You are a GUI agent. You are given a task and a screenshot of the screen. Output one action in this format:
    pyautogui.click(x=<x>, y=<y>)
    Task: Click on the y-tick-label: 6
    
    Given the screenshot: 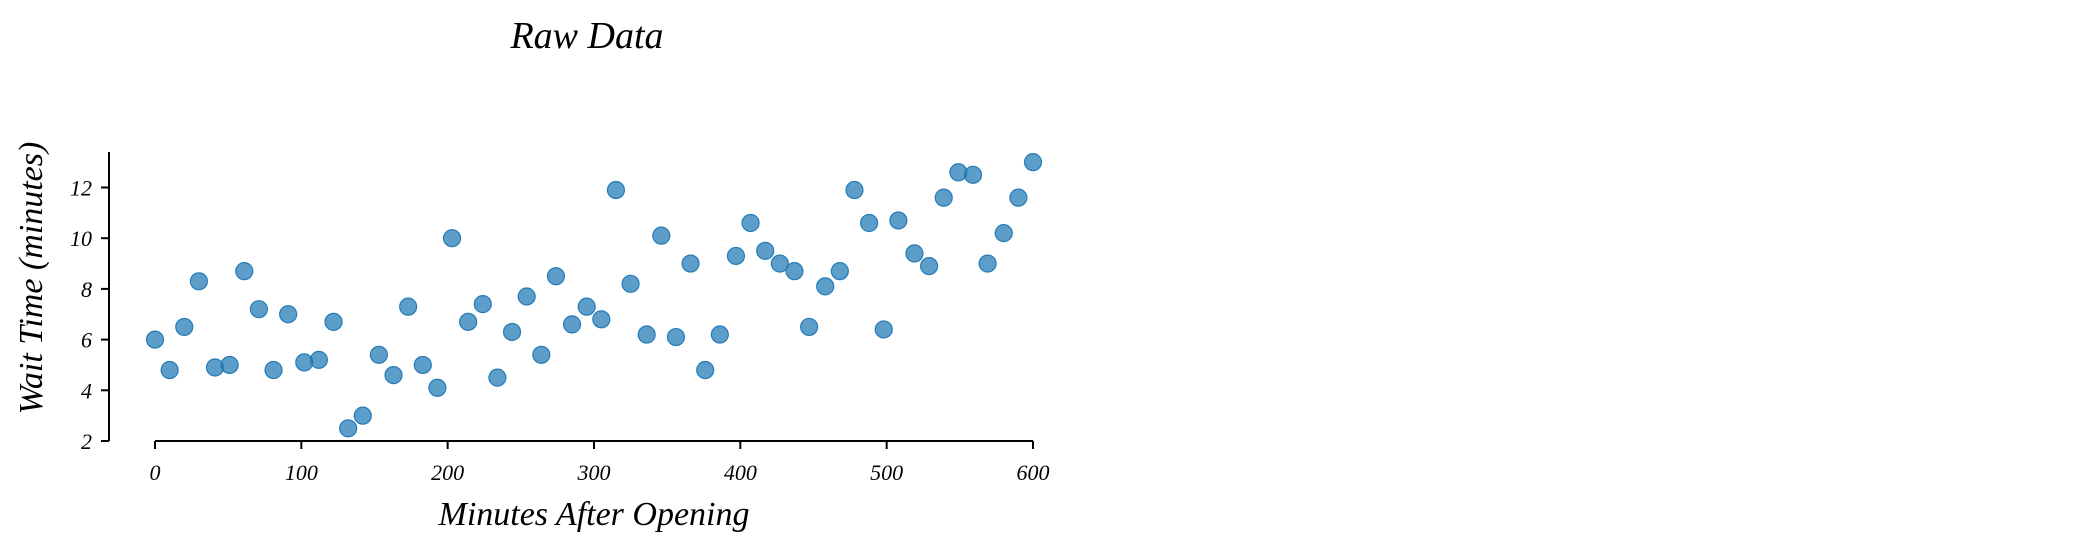 What is the action you would take?
    pyautogui.click(x=86, y=340)
    